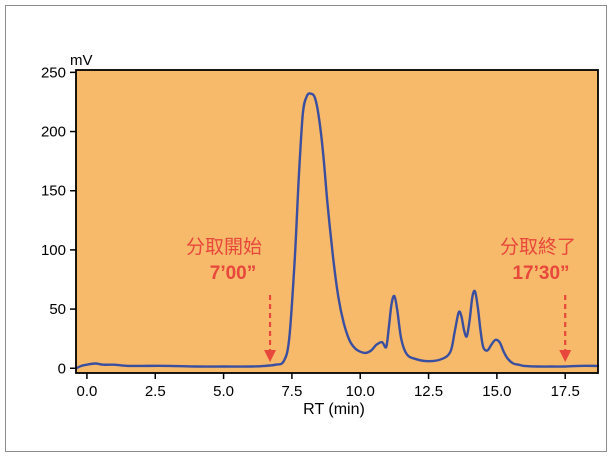 The height and width of the screenshot is (459, 614). I want to click on x-tick-label: 0.0, so click(87, 391).